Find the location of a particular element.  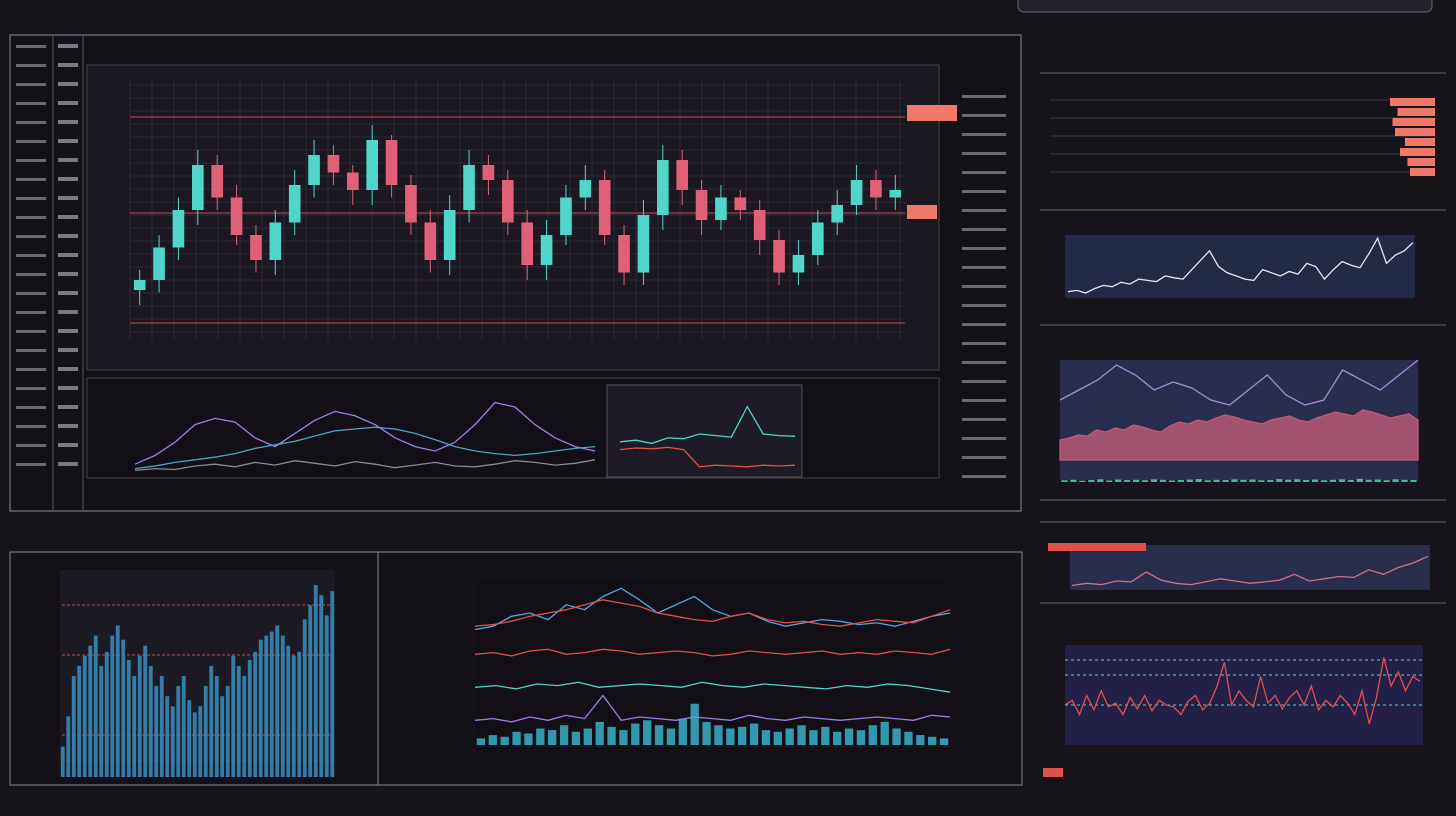

volatility-area is located at coordinates (1244, 695).